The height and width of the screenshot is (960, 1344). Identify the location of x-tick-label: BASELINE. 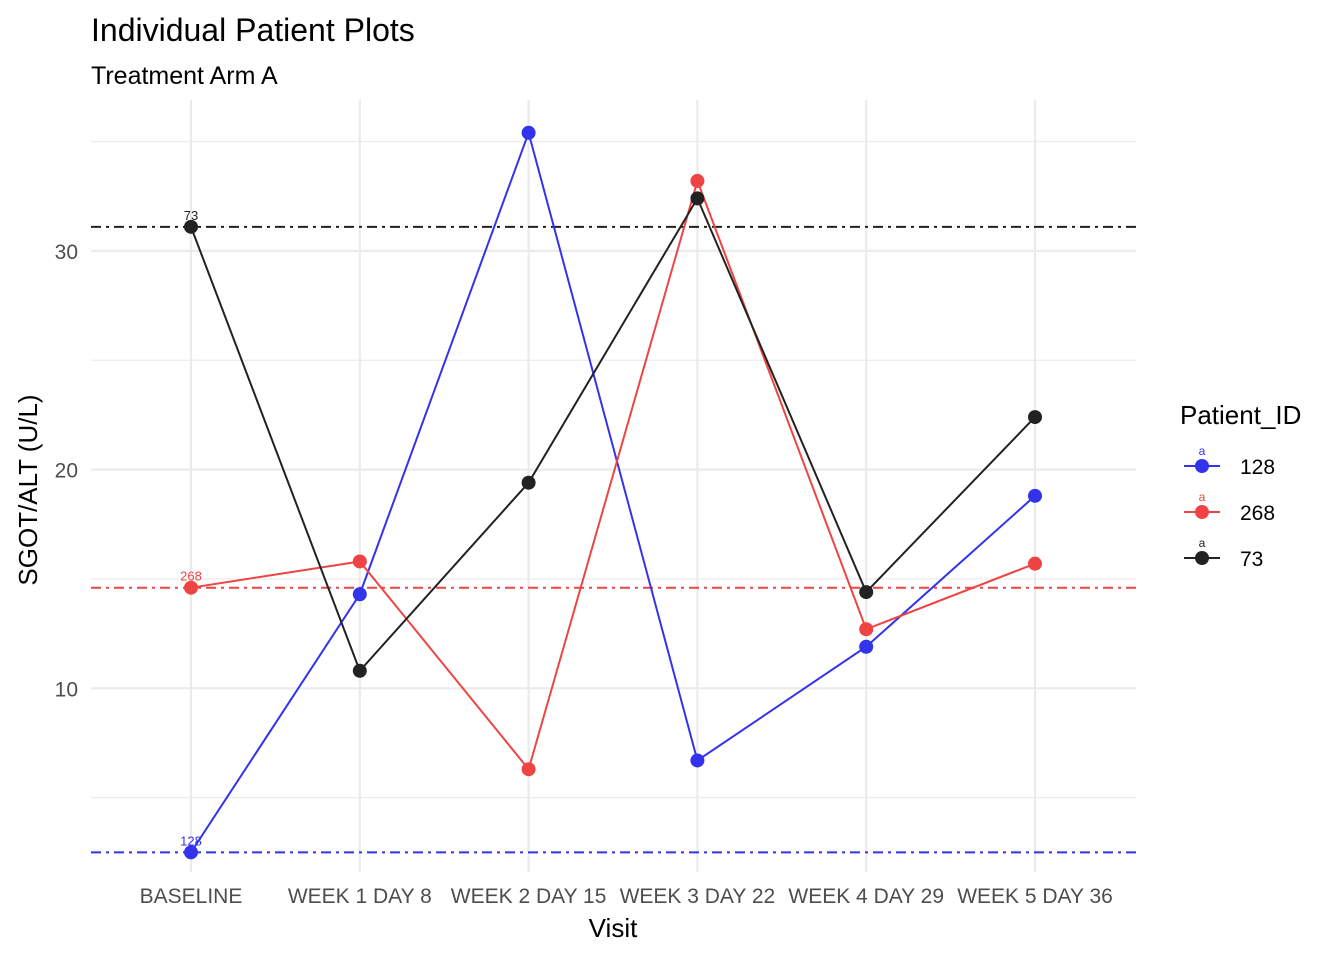
(191, 896).